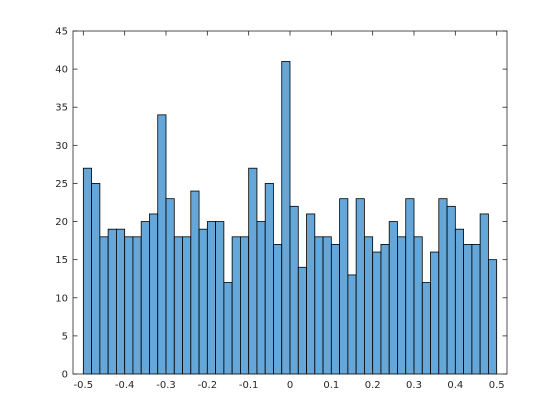 Image resolution: width=560 pixels, height=420 pixels. Describe the element at coordinates (331, 385) in the screenshot. I see `x-tick-label: 0.1` at that location.